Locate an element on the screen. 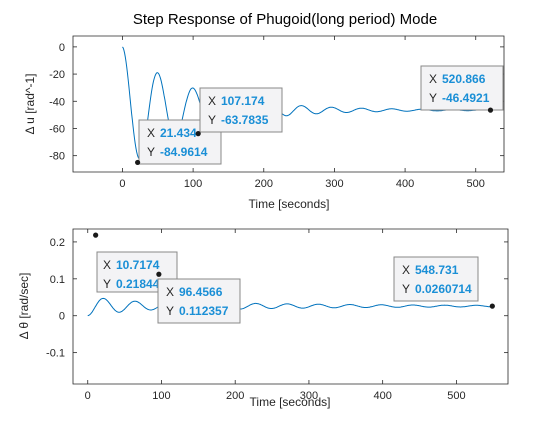 The width and height of the screenshot is (560, 425). y-tick-label: -0.1 is located at coordinates (55, 354).